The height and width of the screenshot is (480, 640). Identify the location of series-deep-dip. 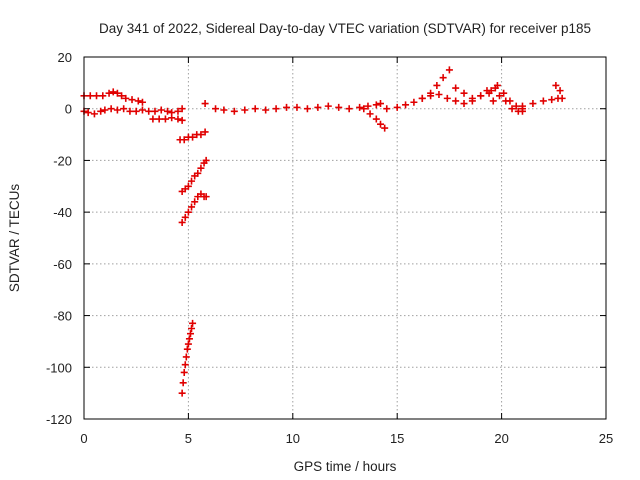
(187, 358).